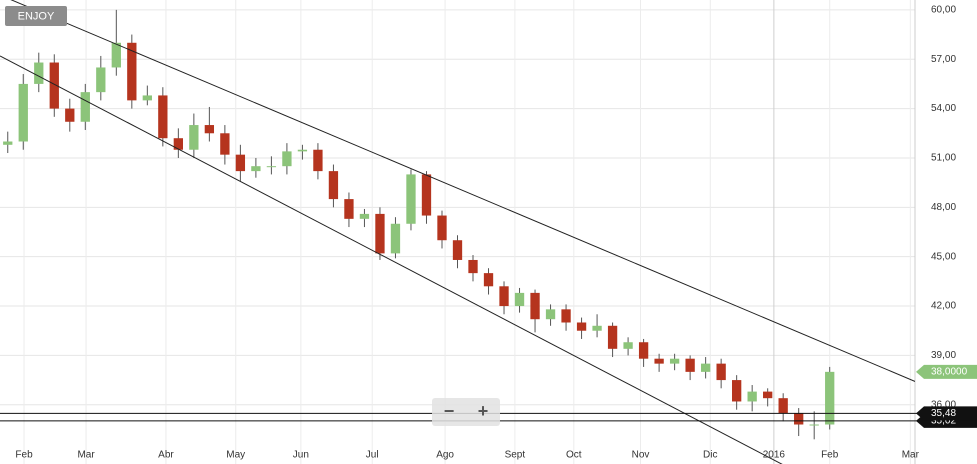 Image resolution: width=977 pixels, height=464 pixels. Describe the element at coordinates (943, 355) in the screenshot. I see `y-tick-label: 39,00` at that location.